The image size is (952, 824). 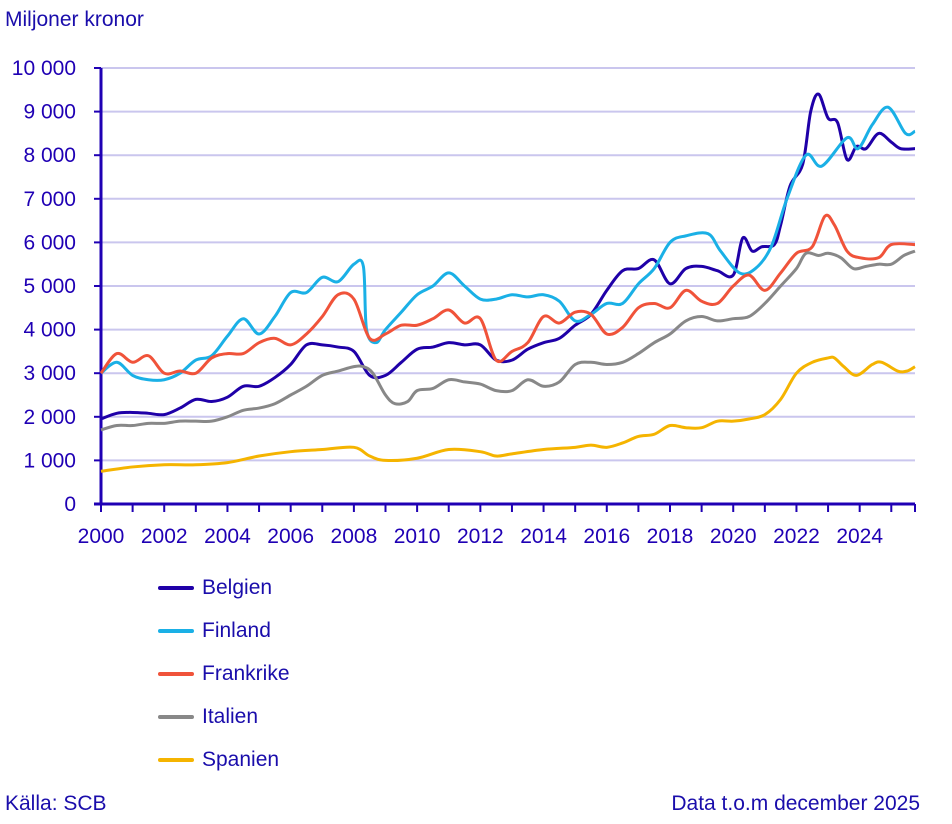 What do you see at coordinates (49, 242) in the screenshot?
I see `y-tick-label: 6 000` at bounding box center [49, 242].